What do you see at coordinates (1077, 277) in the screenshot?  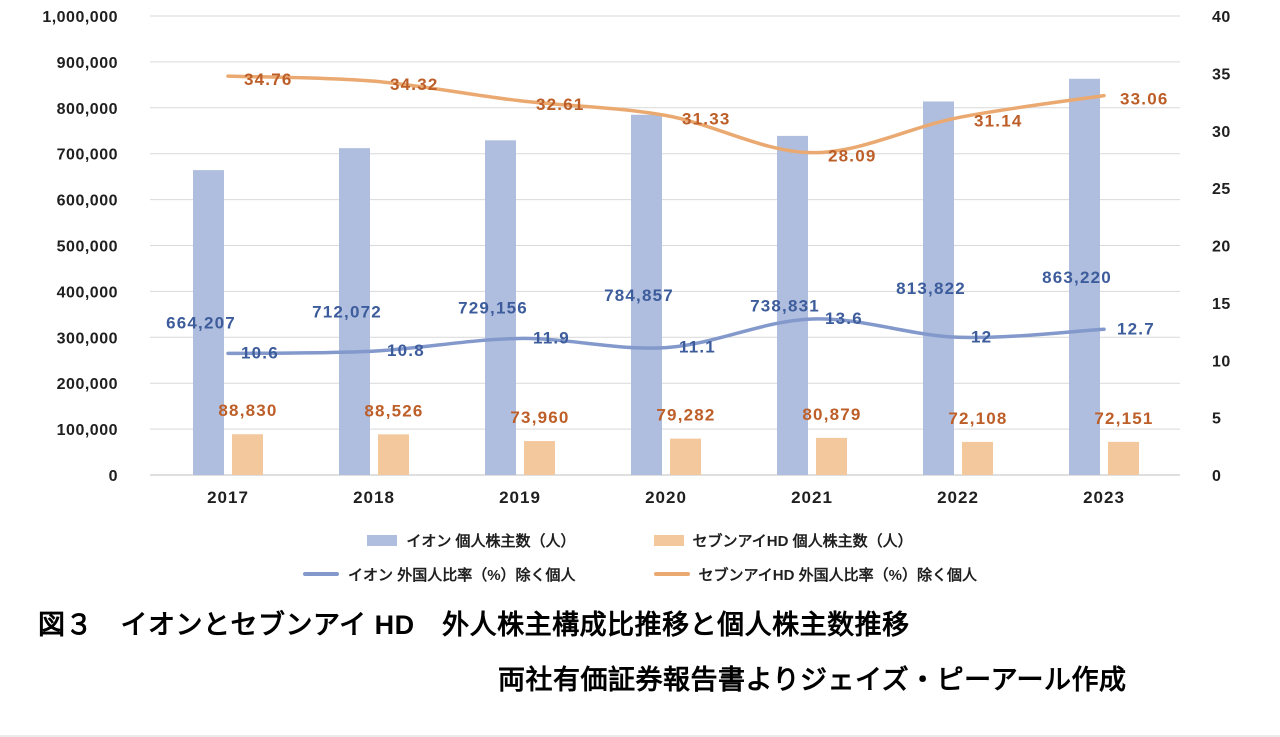 I see `bar-value-label-aeon: 863,220` at bounding box center [1077, 277].